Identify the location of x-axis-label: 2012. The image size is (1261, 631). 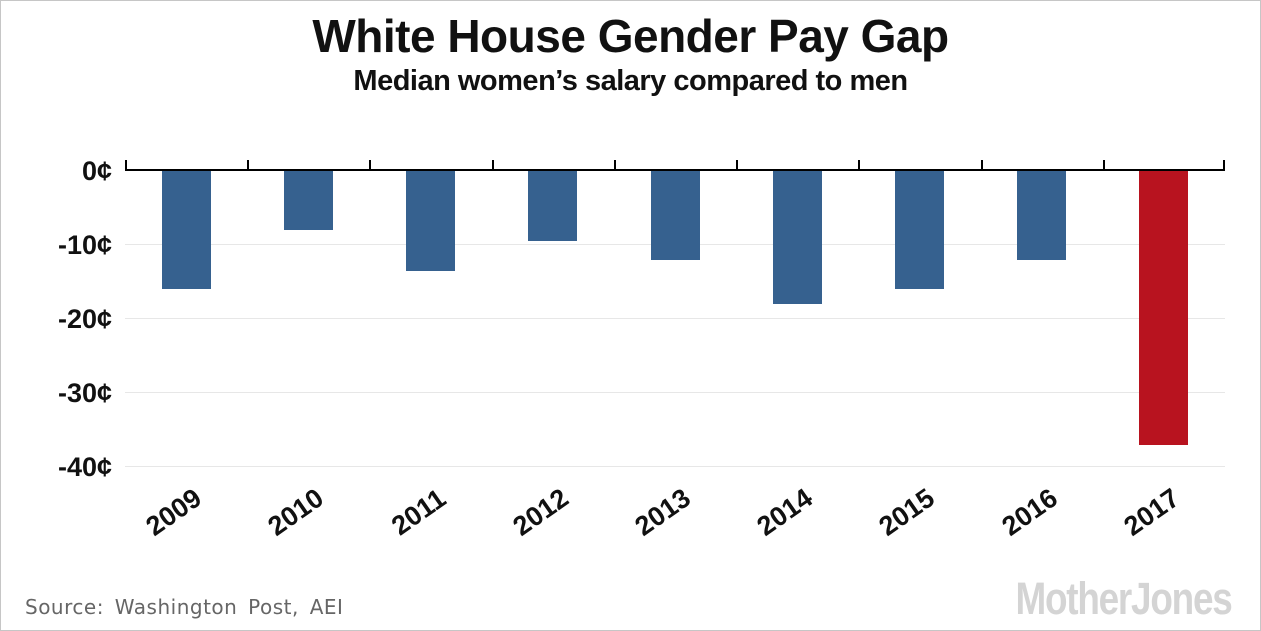
(540, 512).